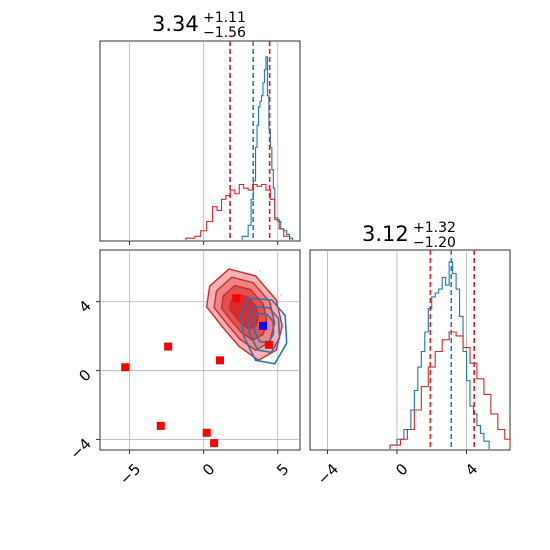 This screenshot has width=550, height=550. Describe the element at coordinates (434, 243) in the screenshot. I see `title-right-minus: −1.20` at that location.